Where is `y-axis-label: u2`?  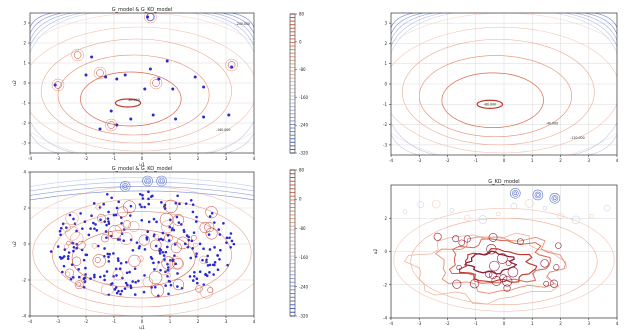
y-axis-label: u2 is located at coordinates (15, 83).